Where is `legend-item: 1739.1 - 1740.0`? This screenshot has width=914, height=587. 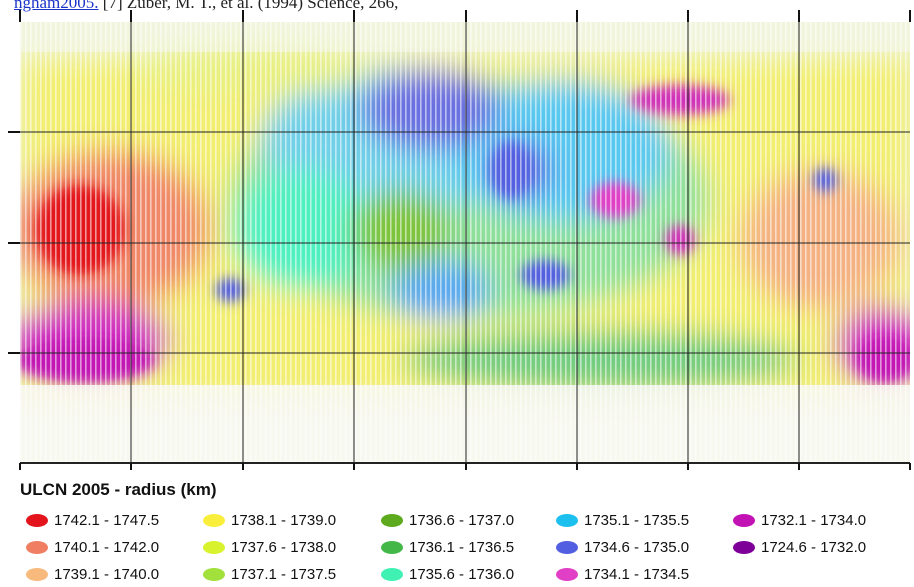
legend-item: 1739.1 - 1740.0 is located at coordinates (92, 574).